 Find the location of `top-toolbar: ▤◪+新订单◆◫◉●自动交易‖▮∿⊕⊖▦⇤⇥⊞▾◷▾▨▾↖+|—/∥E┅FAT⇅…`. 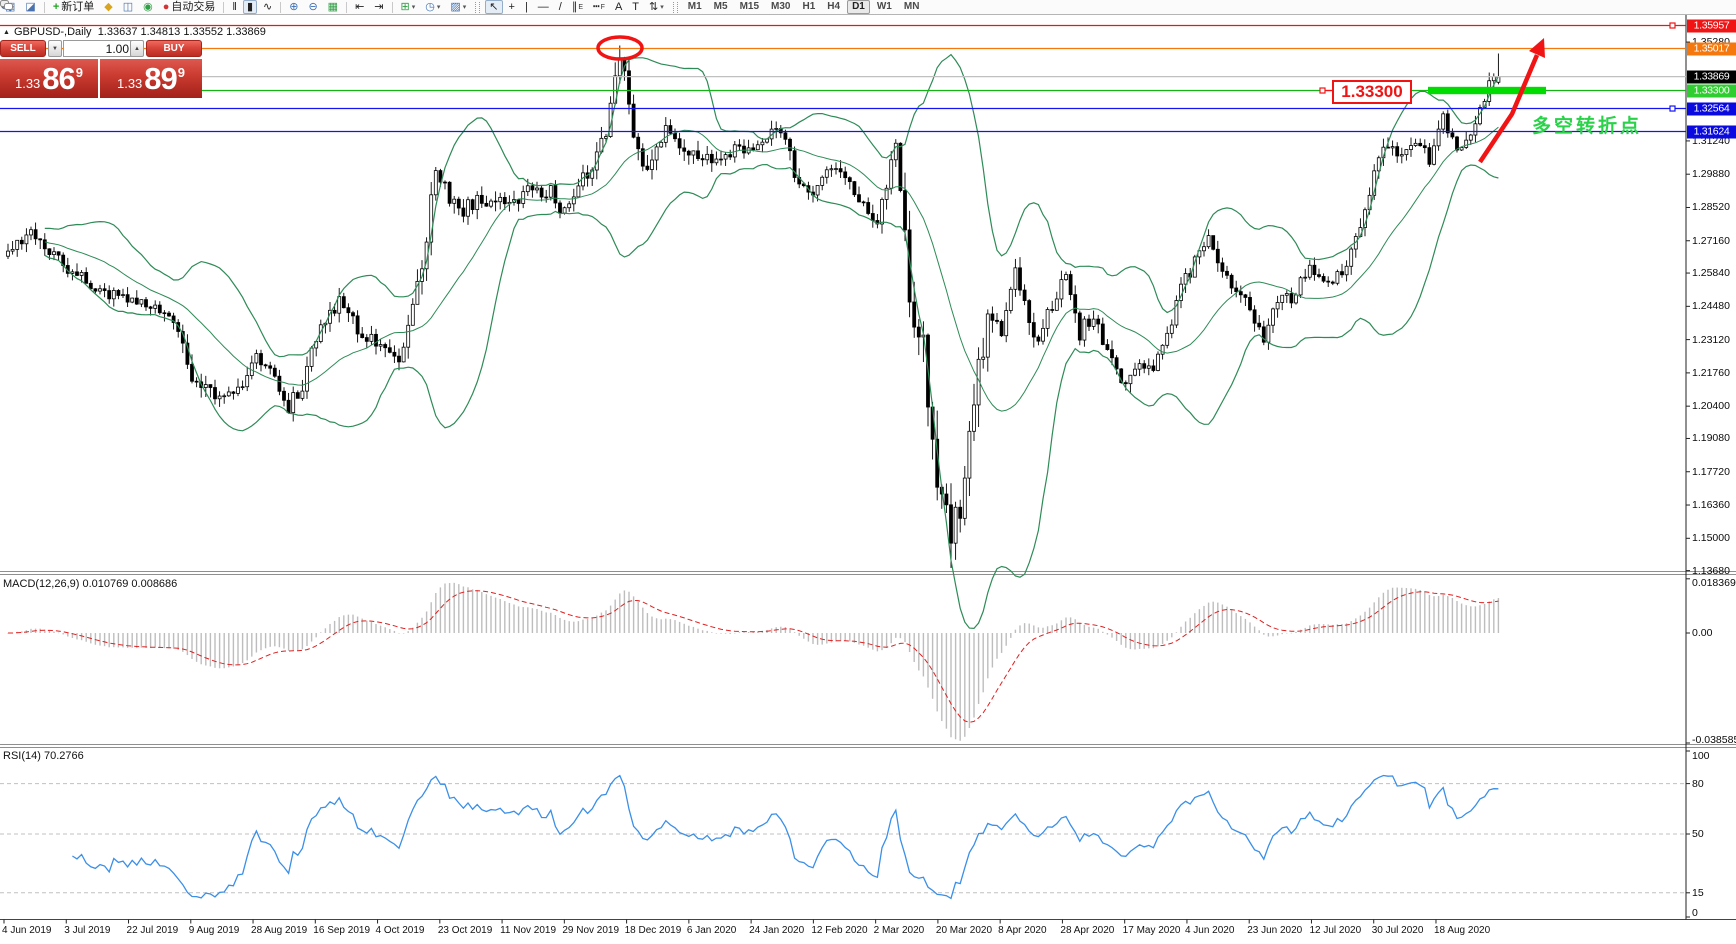

top-toolbar: ▤◪+新订单◆◫◉●自动交易‖▮∿⊕⊖▦⇤⇥⊞▾◷▾▨▾↖+|—/∥E┅FAT⇅… is located at coordinates (868, 7).